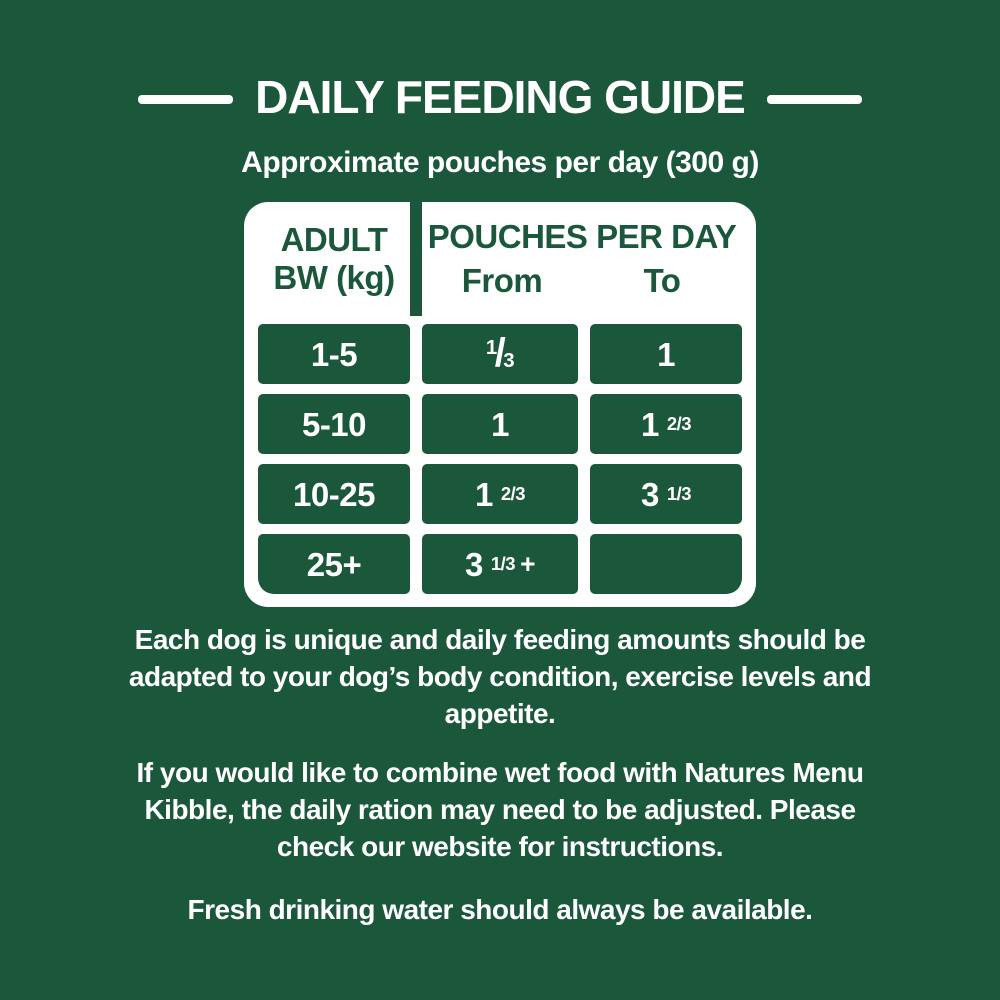 The width and height of the screenshot is (1000, 1000). What do you see at coordinates (500, 162) in the screenshot?
I see `page-subtitle: Approximate pouches per day (300 g)` at bounding box center [500, 162].